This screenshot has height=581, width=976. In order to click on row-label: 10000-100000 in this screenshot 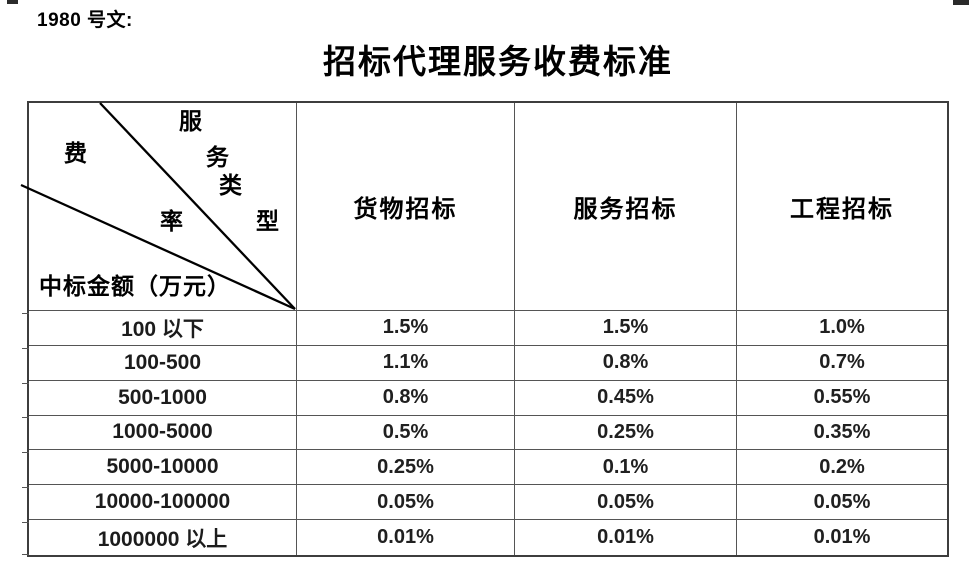, I will do `click(163, 503)`.